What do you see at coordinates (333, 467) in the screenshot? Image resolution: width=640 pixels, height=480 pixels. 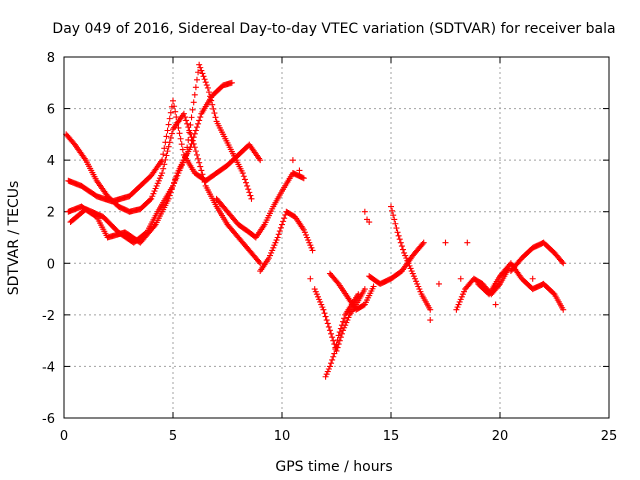 I see `x-axis-label: GPS time / hours` at bounding box center [333, 467].